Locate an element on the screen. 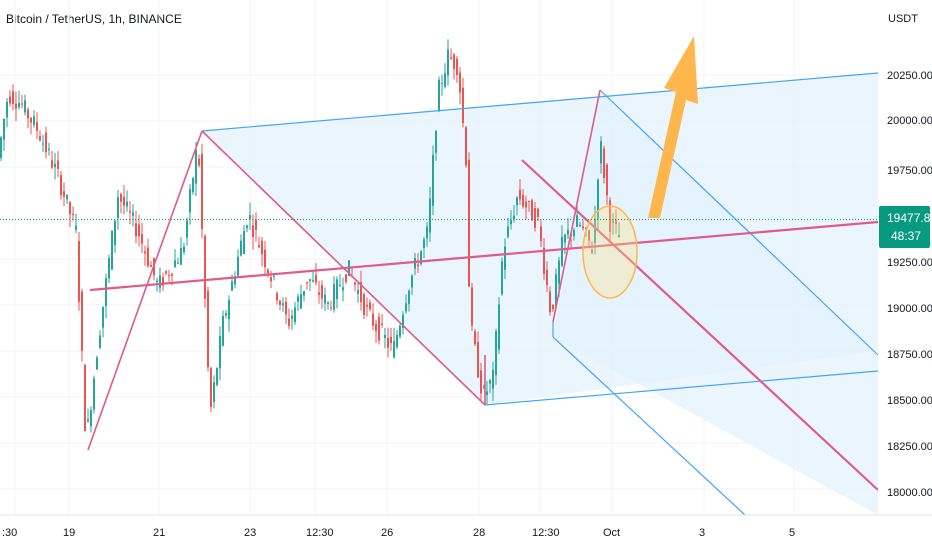 This screenshot has width=932, height=550. highlight-ellipse is located at coordinates (610, 252).